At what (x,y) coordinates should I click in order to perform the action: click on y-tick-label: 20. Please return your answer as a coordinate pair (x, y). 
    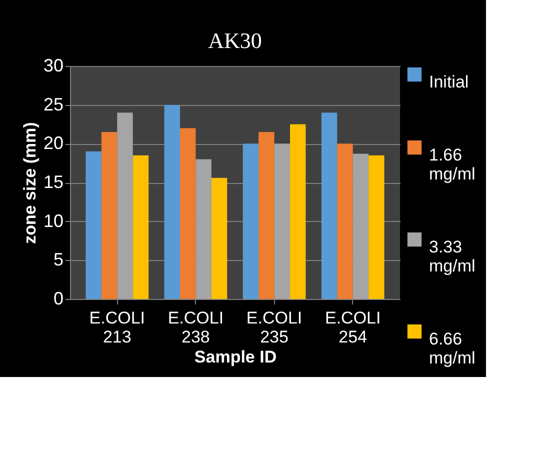
    Looking at the image, I should click on (53, 143).